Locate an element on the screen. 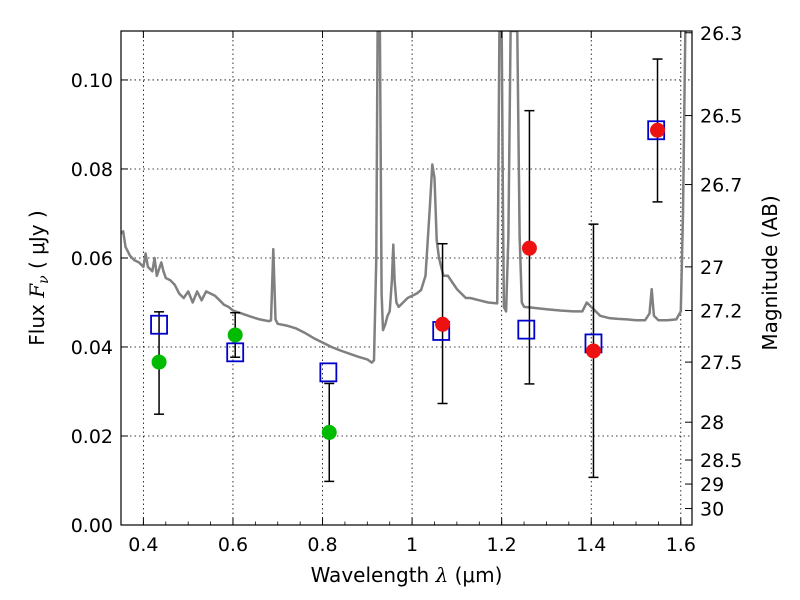 This screenshot has width=800, height=600. y-tick-label: 0.06 is located at coordinates (92, 259).